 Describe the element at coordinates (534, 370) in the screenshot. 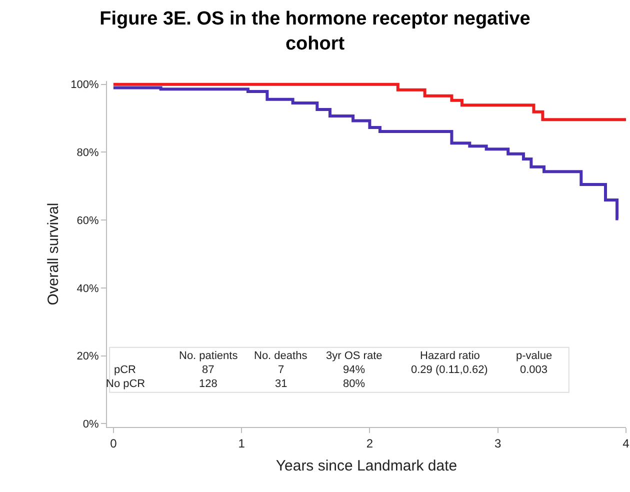

I see `annotation: 0.003` at that location.